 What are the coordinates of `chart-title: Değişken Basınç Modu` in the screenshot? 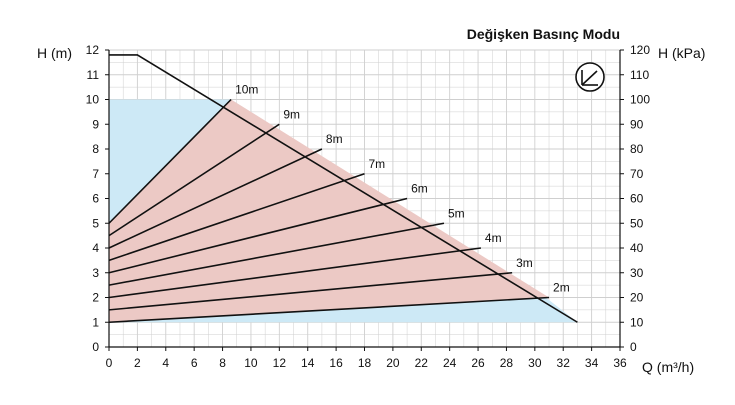 It's located at (543, 34).